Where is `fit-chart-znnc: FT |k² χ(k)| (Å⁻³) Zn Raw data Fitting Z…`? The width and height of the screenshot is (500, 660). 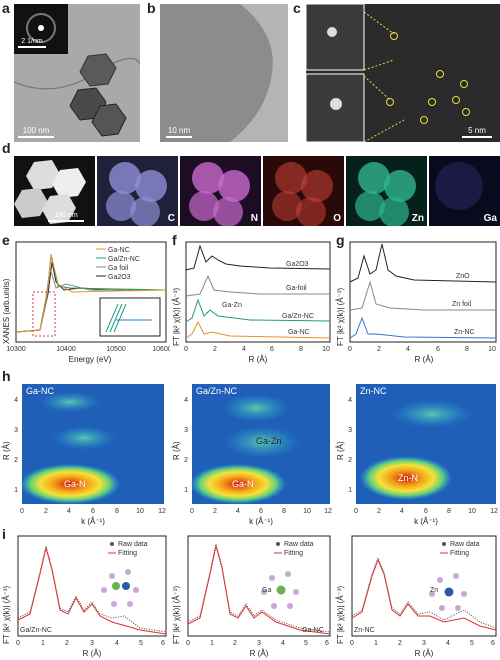 fit-chart-znnc: FT |k² χ(k)| (Å⁻³) Zn Raw data Fitting Z… is located at coordinates (416, 596).